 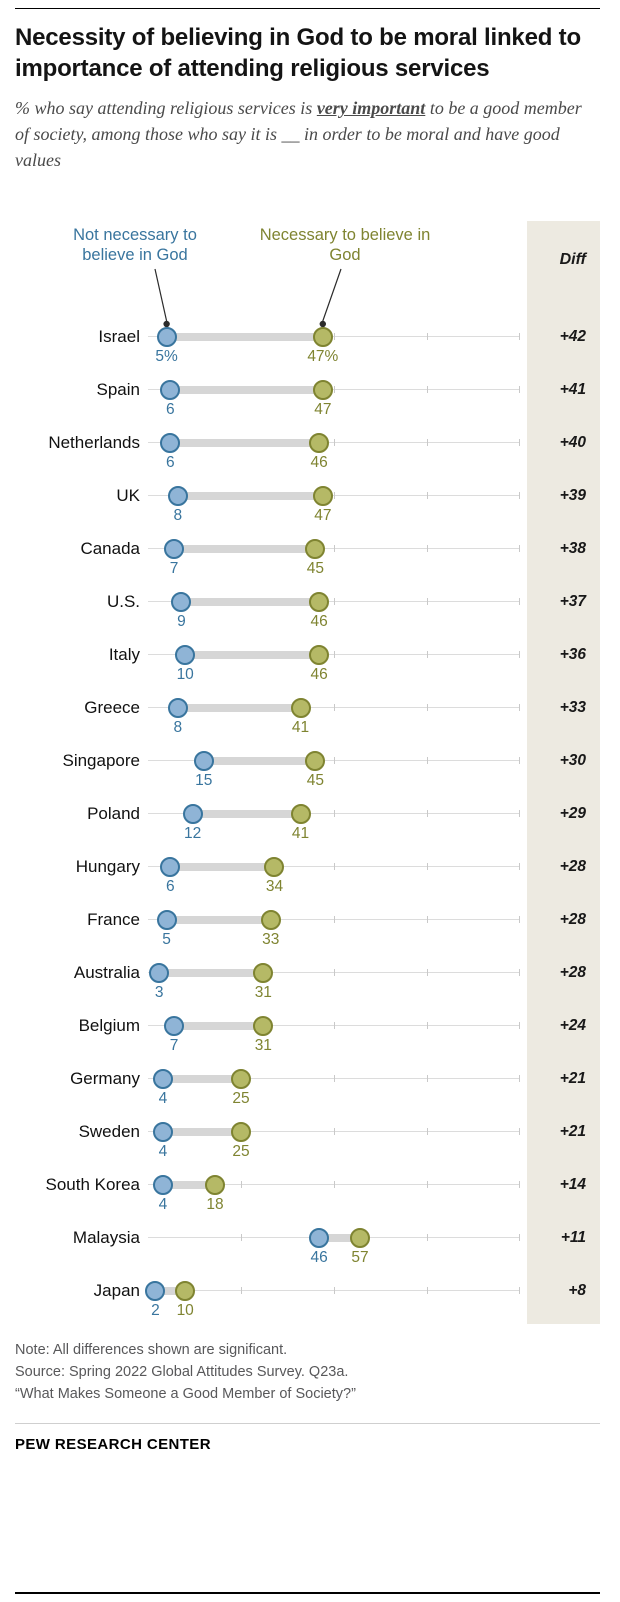 What do you see at coordinates (170, 887) in the screenshot?
I see `value-not-necessary: 6` at bounding box center [170, 887].